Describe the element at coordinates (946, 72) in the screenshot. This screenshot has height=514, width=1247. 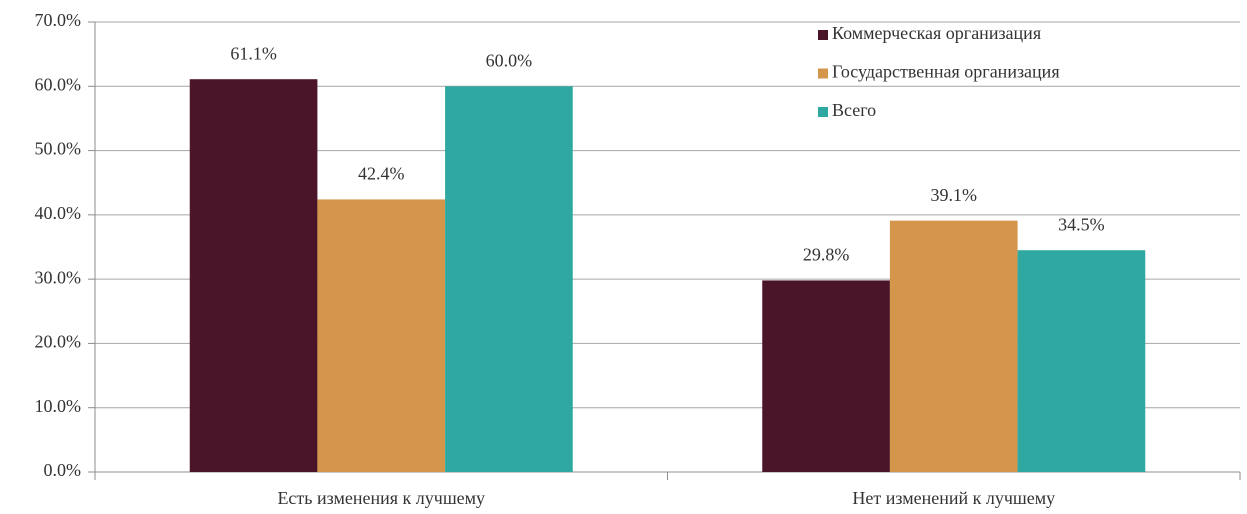
I see `legend-label: Государственная организация` at that location.